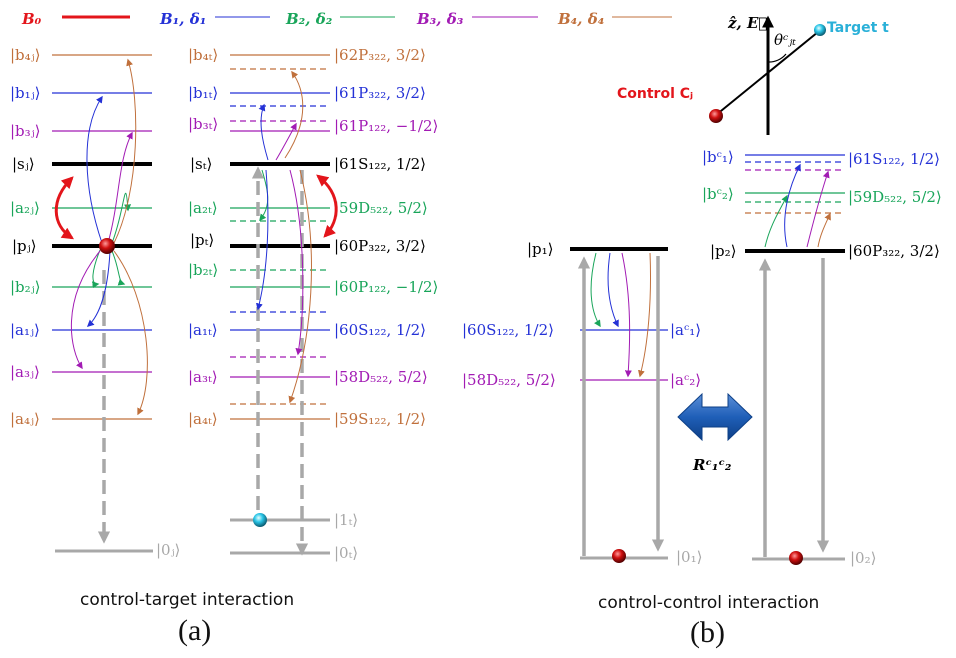 Image resolution: width=956 pixels, height=658 pixels. What do you see at coordinates (309, 19) in the screenshot?
I see `legend-b2-label: B₂, δ₂` at bounding box center [309, 19].